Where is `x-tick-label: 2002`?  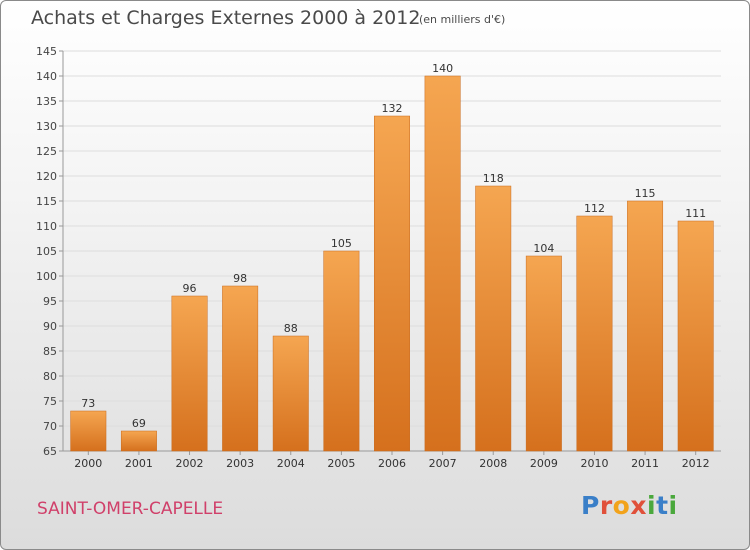
x-tick-label: 2002 is located at coordinates (190, 463).